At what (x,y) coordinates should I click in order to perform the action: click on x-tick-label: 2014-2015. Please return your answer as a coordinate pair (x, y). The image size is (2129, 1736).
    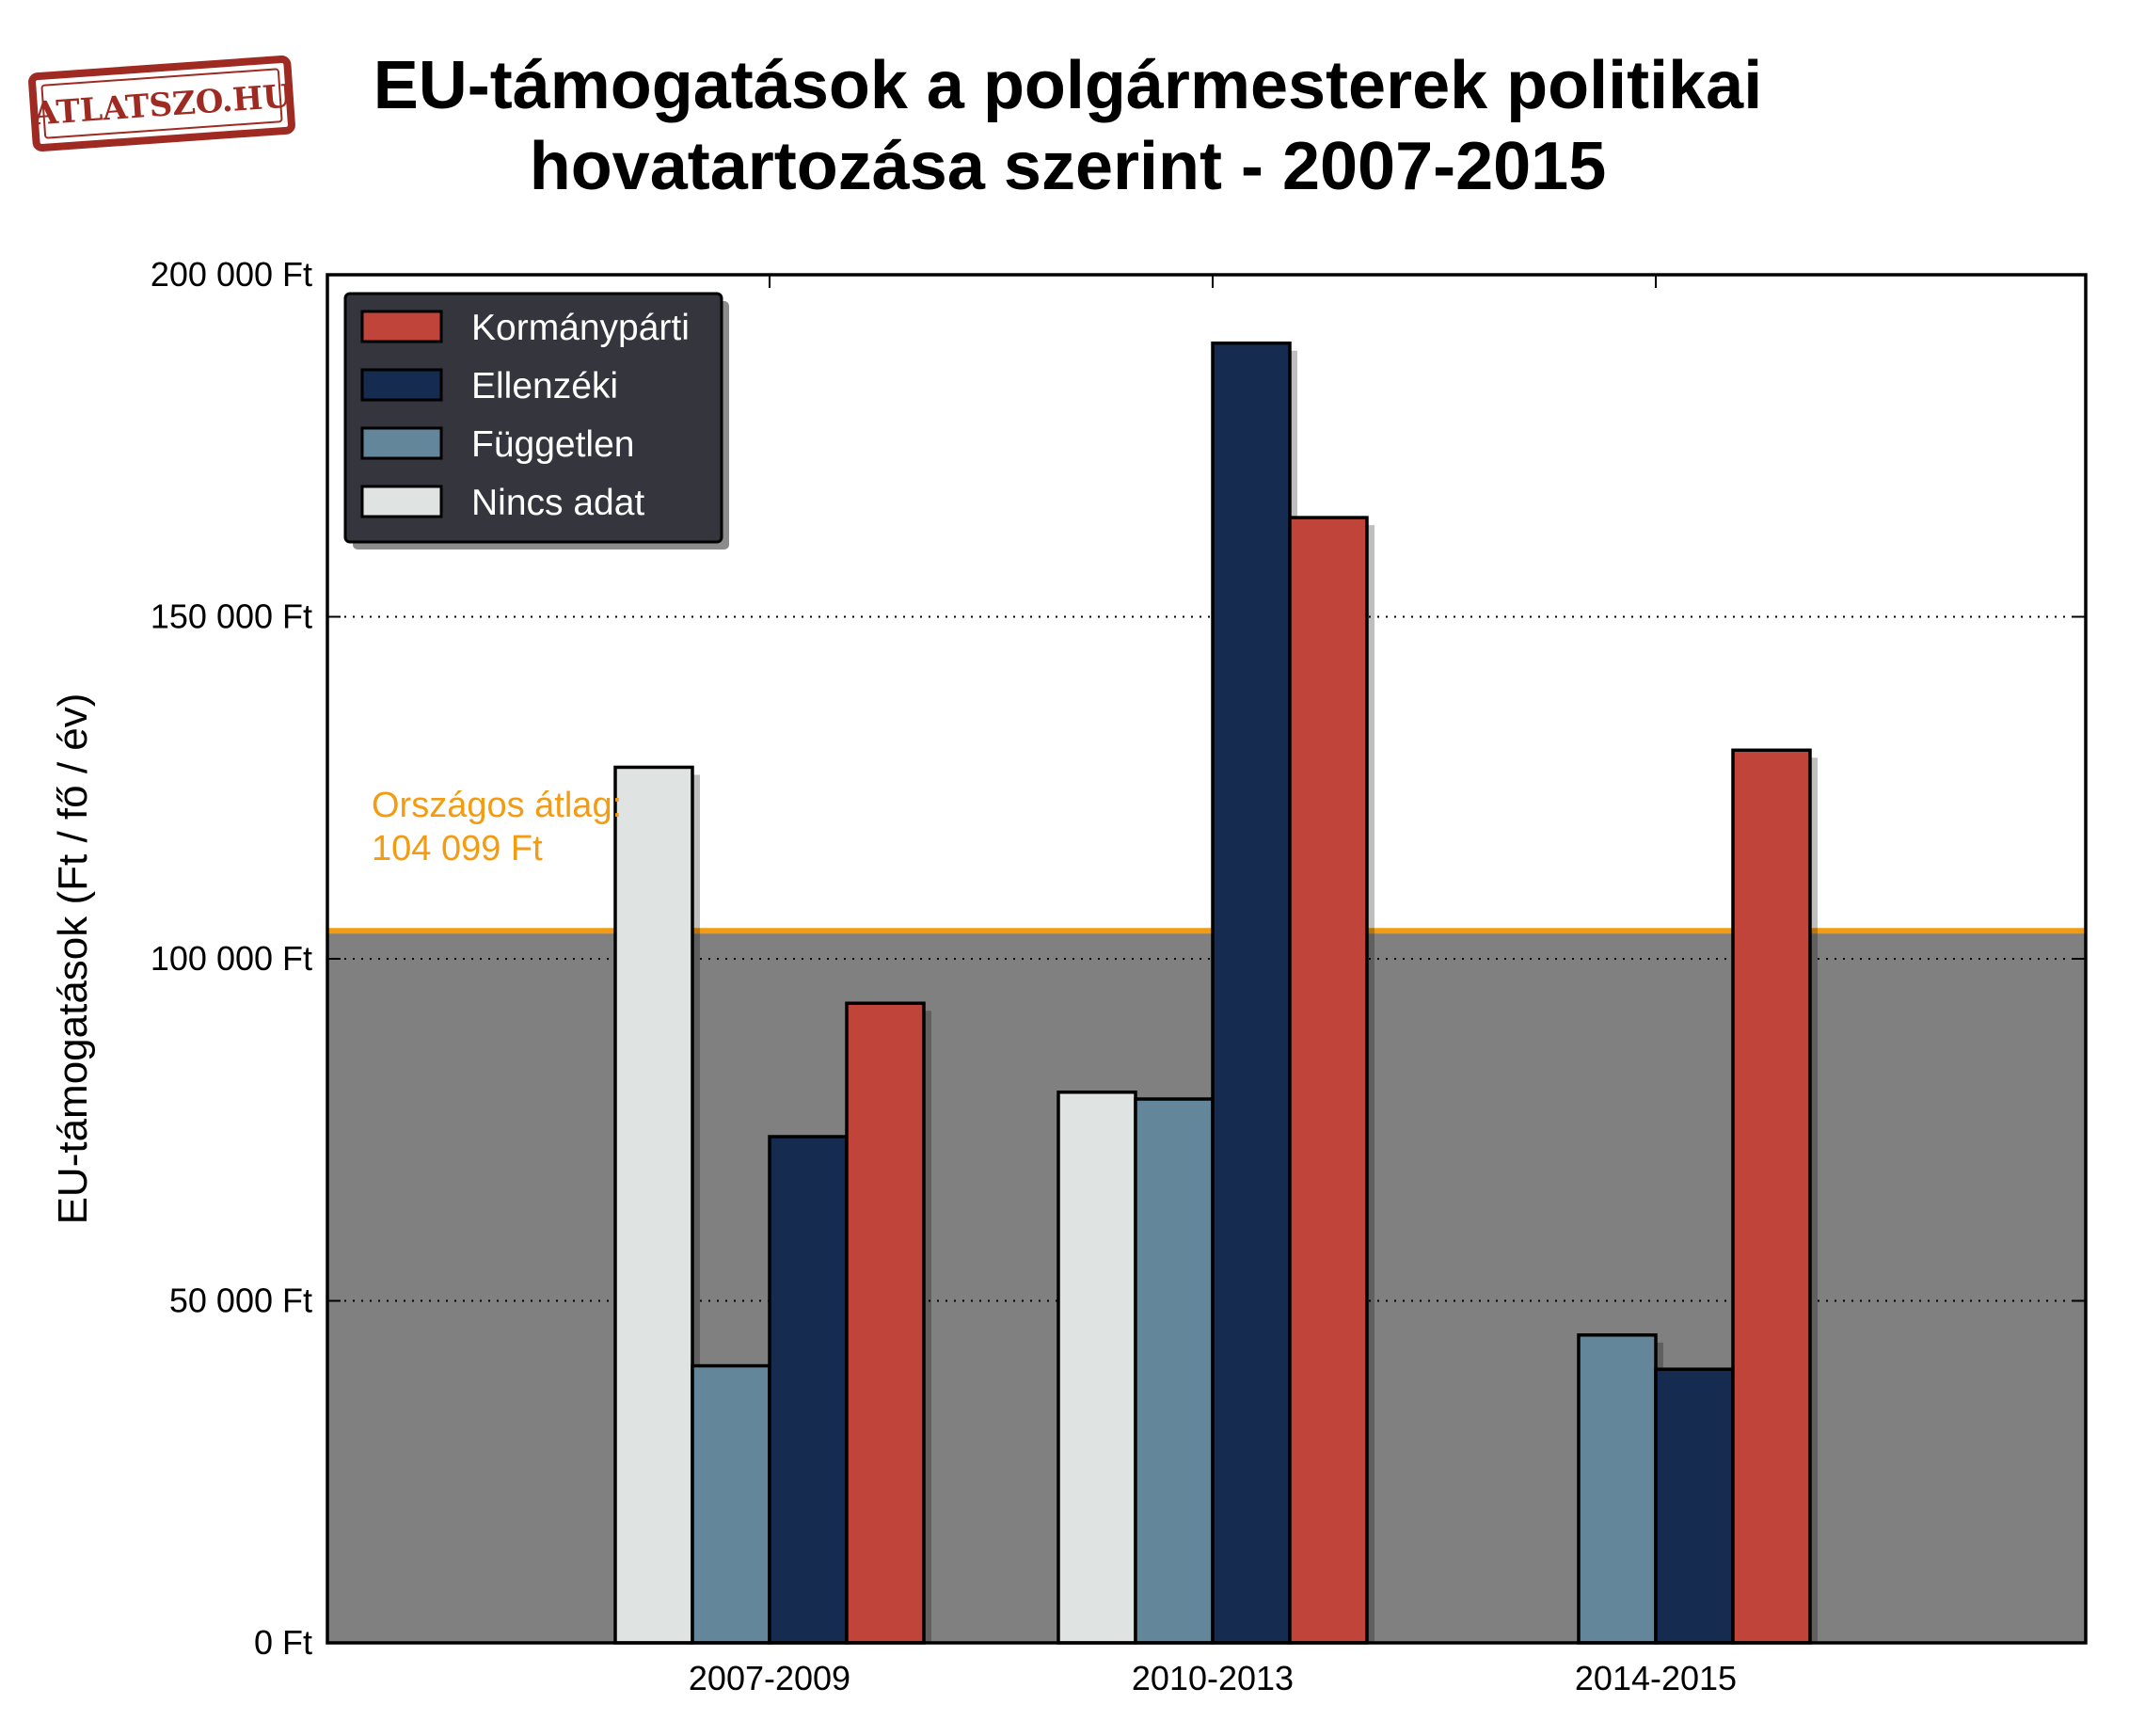
    Looking at the image, I should click on (1656, 1678).